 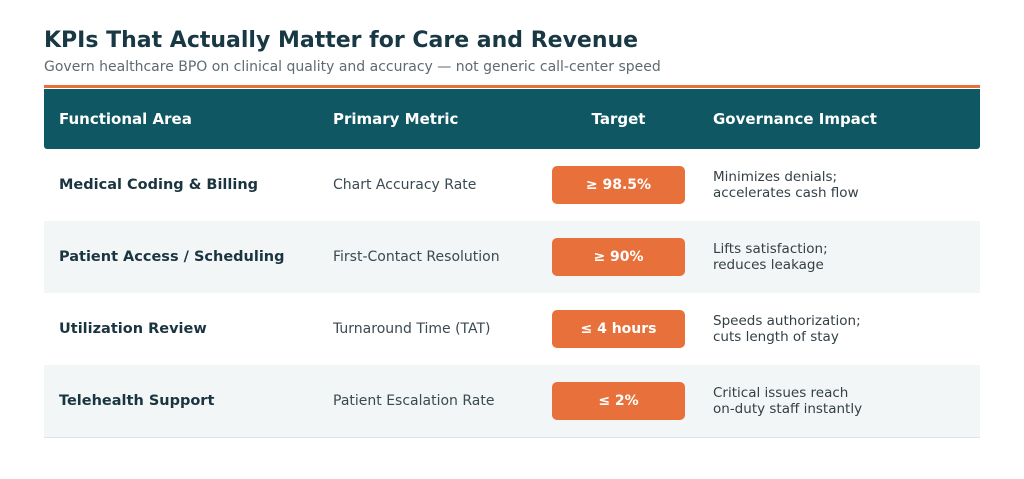 I want to click on column-header: Functional Area, so click(x=125, y=119).